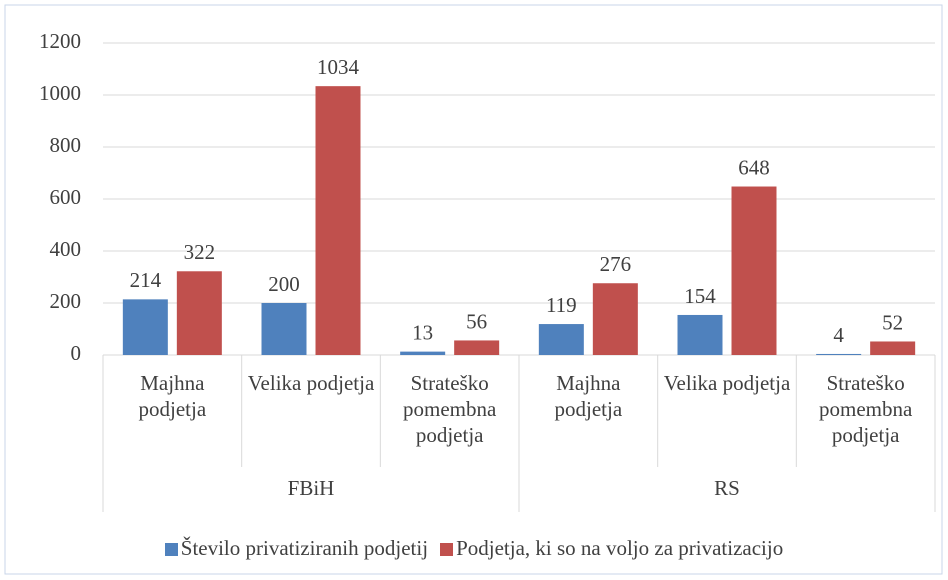 Image resolution: width=948 pixels, height=580 pixels. What do you see at coordinates (311, 488) in the screenshot?
I see `group-label: FBiH` at bounding box center [311, 488].